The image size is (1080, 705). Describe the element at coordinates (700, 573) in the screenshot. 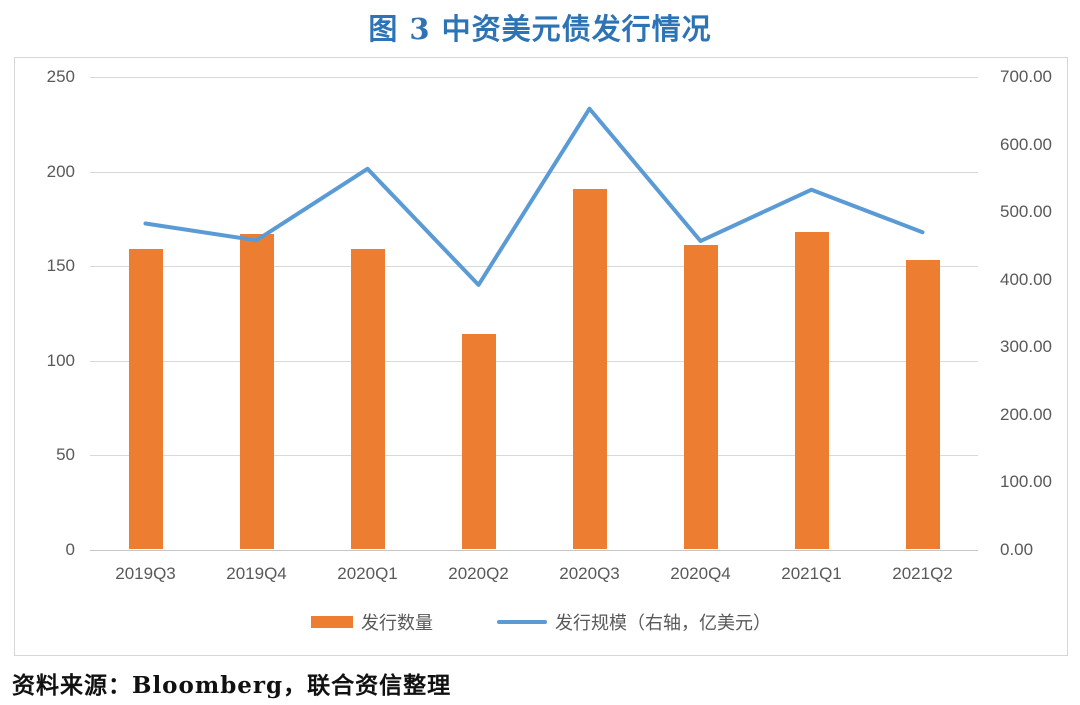

I see `x-axis-tick-label-2020Q4: 2020Q4` at that location.